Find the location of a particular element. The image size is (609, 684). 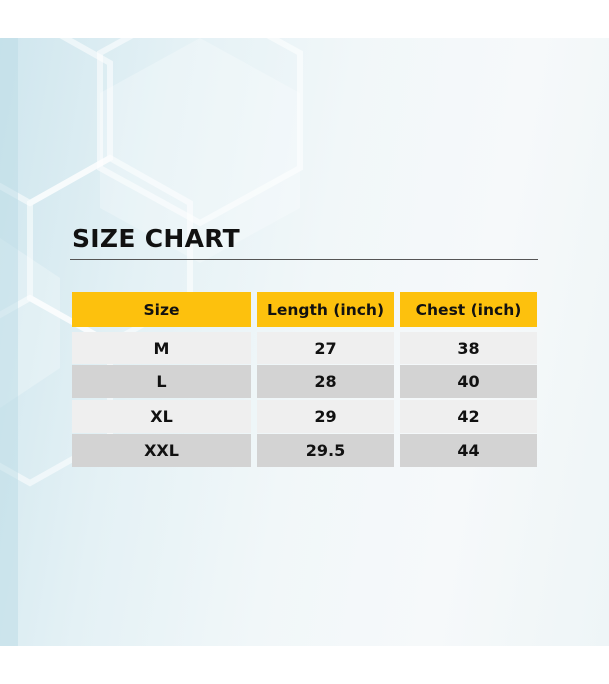

cell-chest: 40 is located at coordinates (468, 381).